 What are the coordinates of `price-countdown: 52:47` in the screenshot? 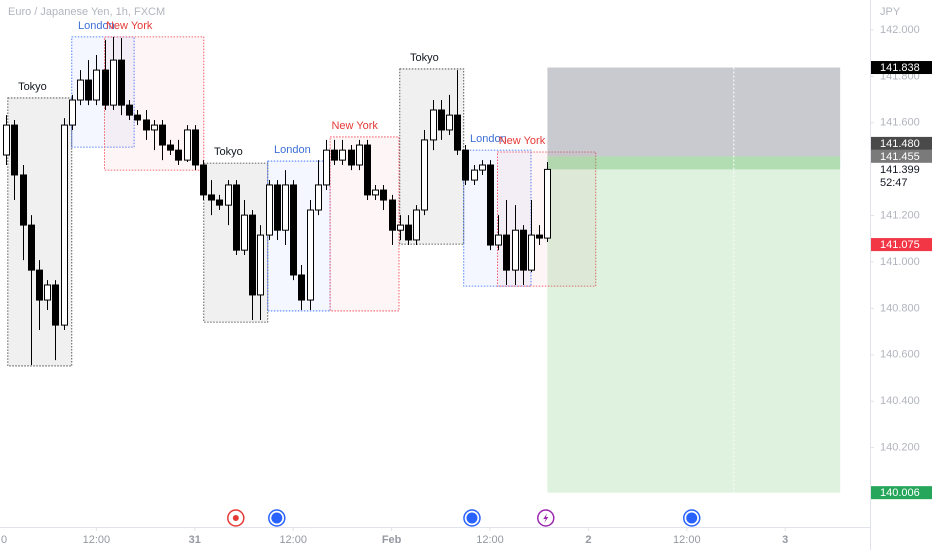 It's located at (894, 183).